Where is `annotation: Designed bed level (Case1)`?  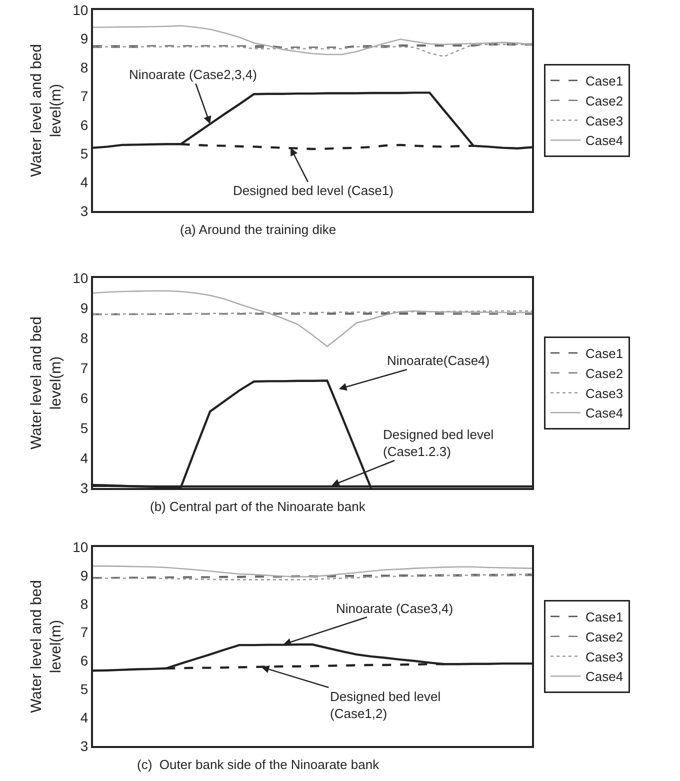
annotation: Designed bed level (Case1) is located at coordinates (313, 190).